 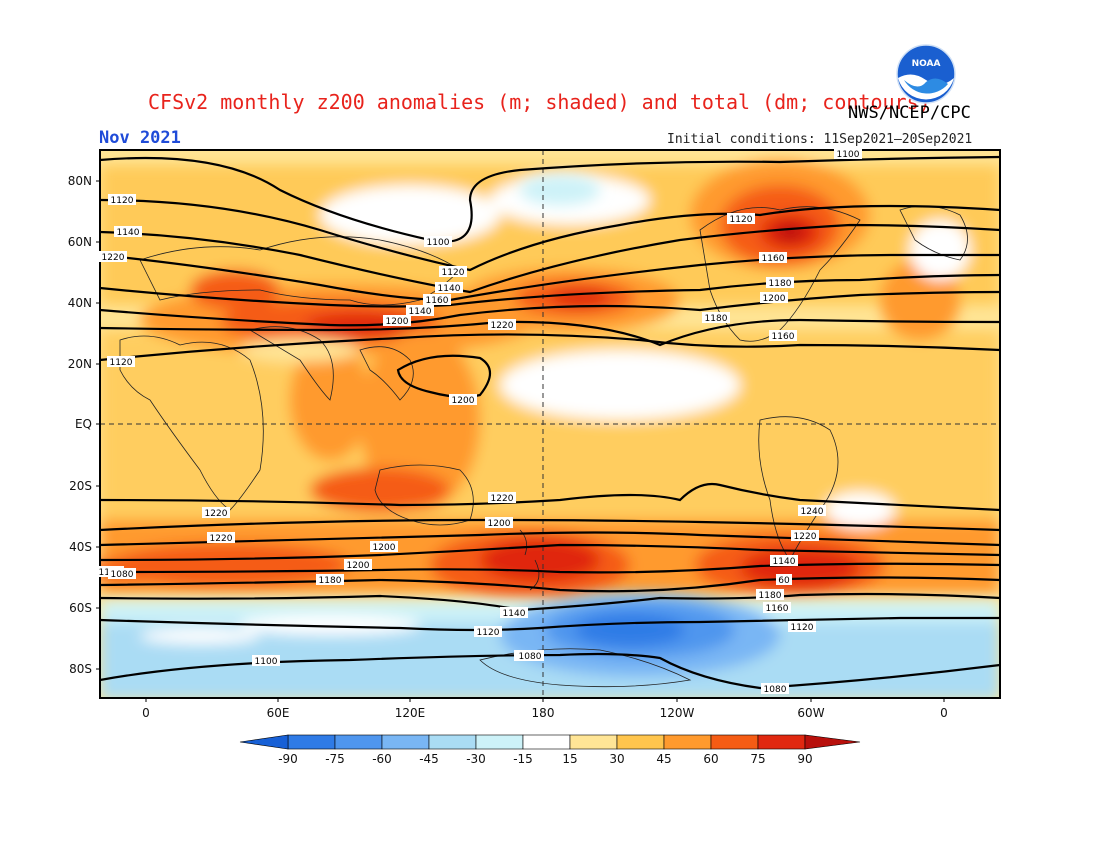 I want to click on latitude-axis: 80N 60N 40N 20N EQ 20S 40S 60S 80S, so click(x=84, y=425).